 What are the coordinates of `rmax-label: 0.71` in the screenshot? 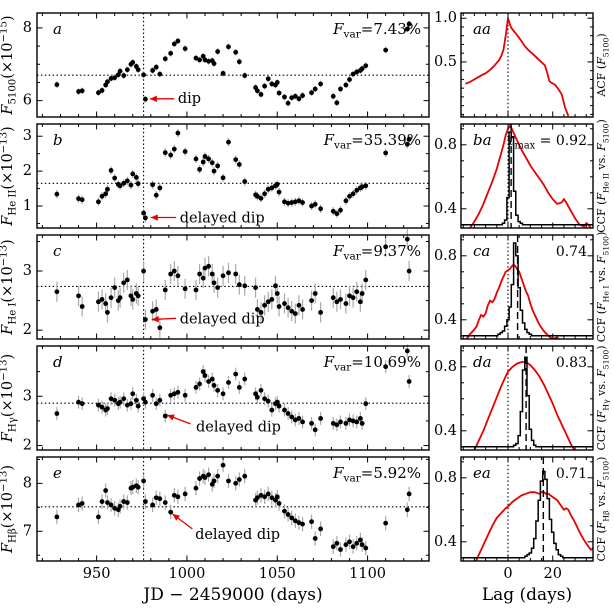 It's located at (571, 474).